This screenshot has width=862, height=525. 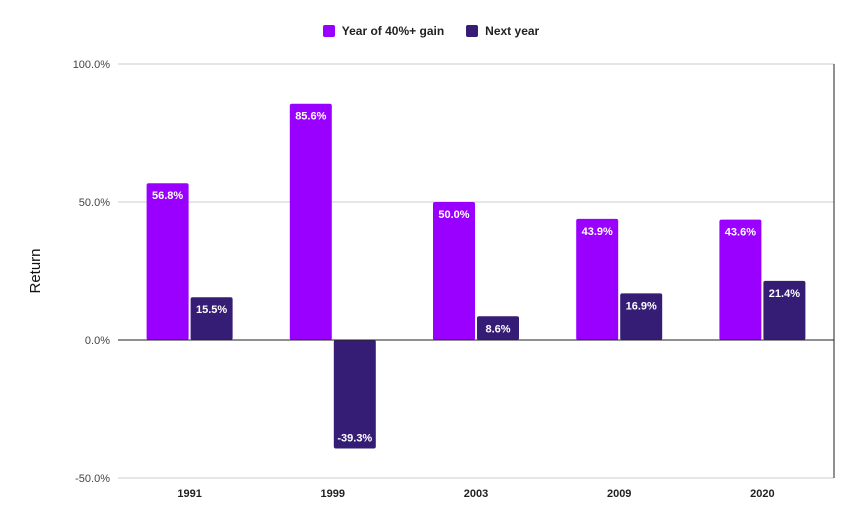 I want to click on data-label: 8.6%, so click(x=497, y=329).